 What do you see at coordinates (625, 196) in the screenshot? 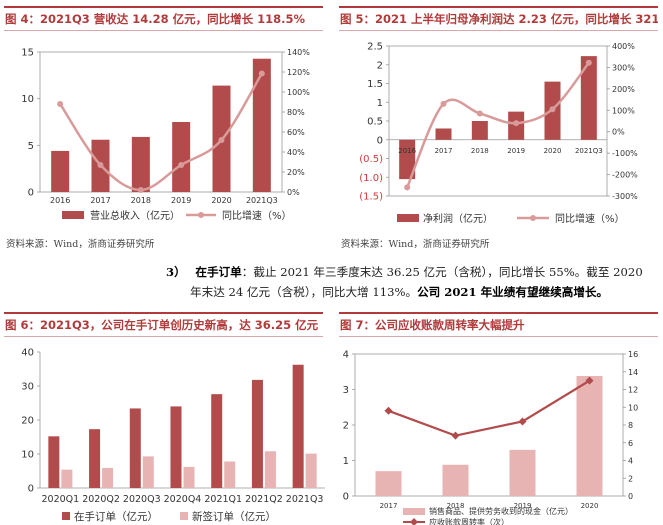
I see `fig5-right-tick-label: -300%` at bounding box center [625, 196].